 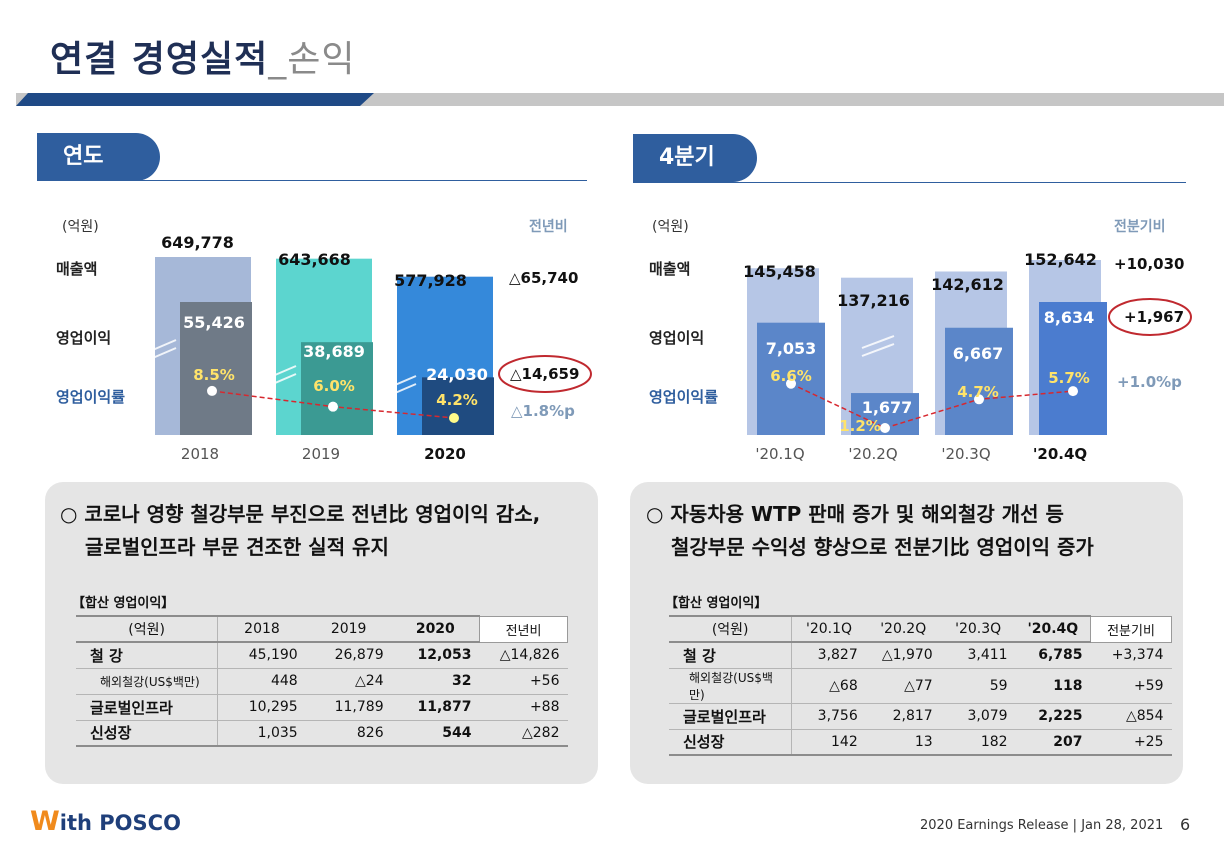 I want to click on with-posco-logo-text: ith POSCO, so click(x=120, y=823).